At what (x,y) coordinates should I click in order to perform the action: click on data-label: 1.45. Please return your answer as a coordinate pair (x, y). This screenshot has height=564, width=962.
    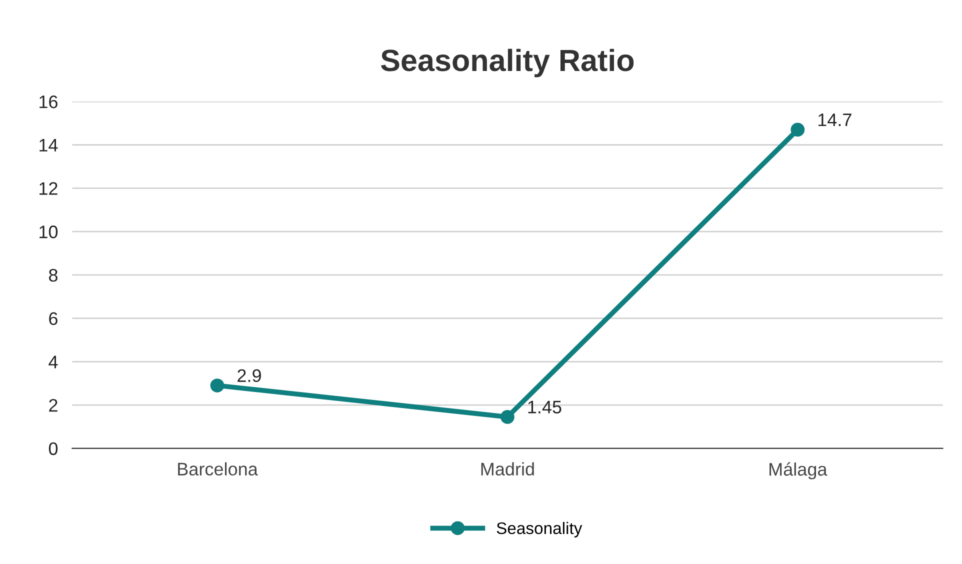
    Looking at the image, I should click on (545, 407).